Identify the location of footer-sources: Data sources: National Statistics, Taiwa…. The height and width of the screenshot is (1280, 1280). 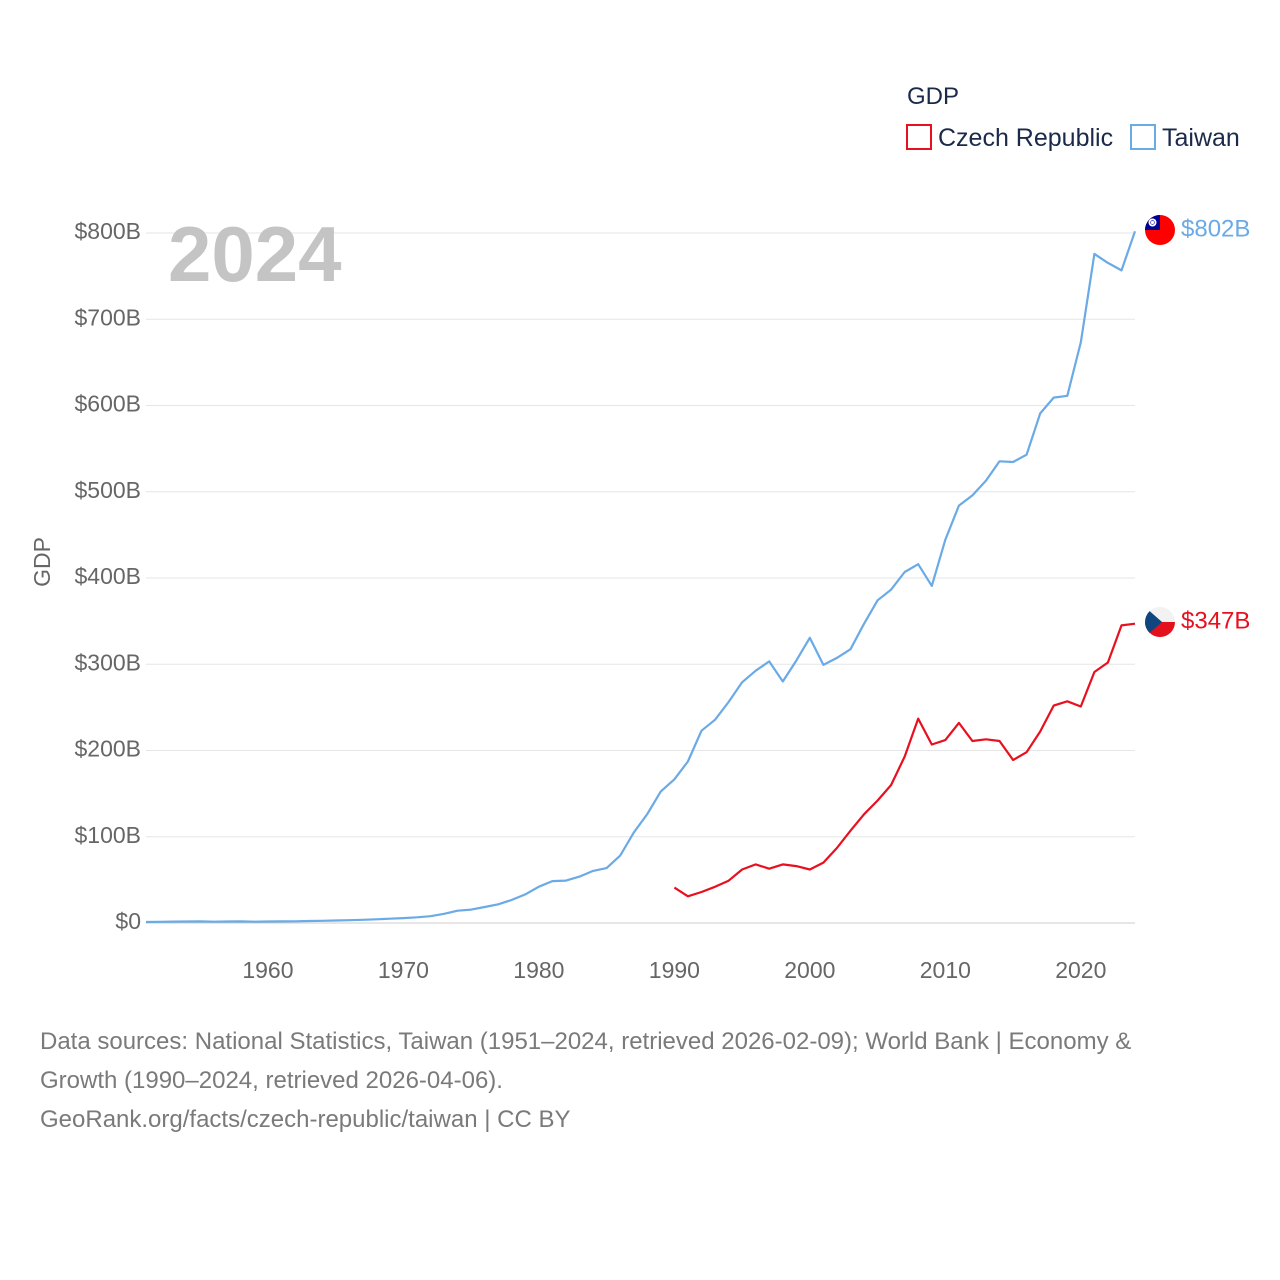
(640, 1080).